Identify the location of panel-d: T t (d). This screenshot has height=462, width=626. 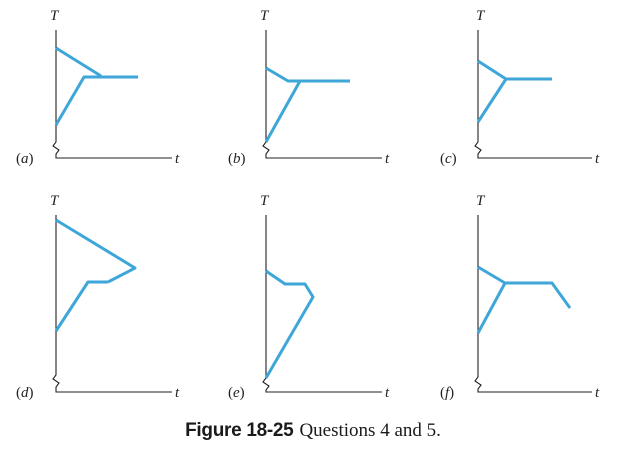
(98, 297).